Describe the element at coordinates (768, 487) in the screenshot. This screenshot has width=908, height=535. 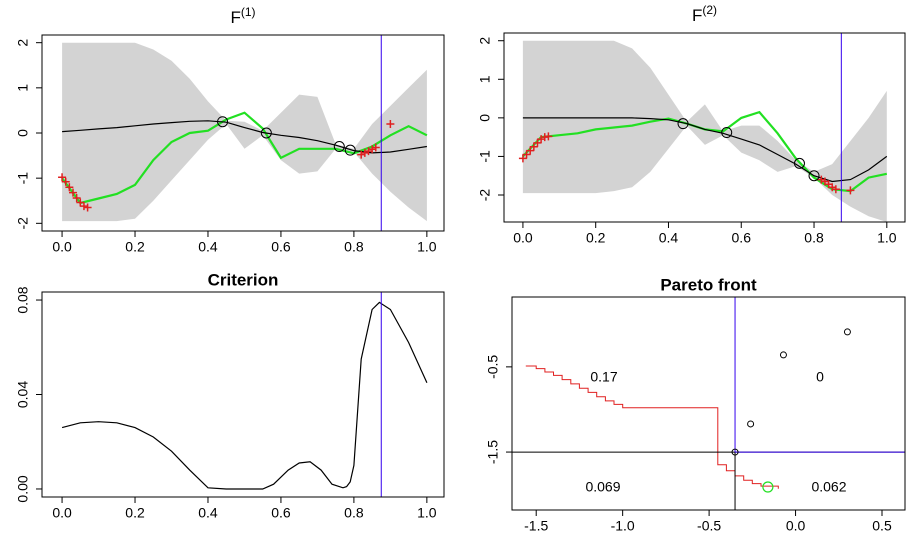
I see `new-point` at that location.